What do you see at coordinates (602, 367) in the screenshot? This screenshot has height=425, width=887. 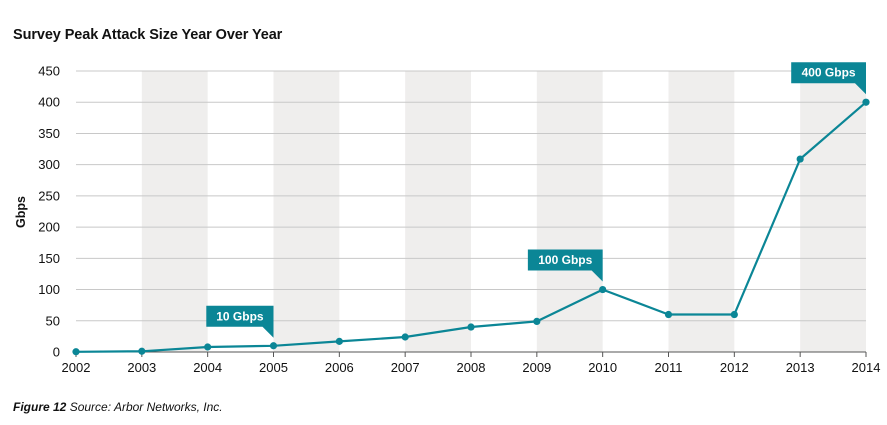 I see `x-tick-label: 2010` at bounding box center [602, 367].